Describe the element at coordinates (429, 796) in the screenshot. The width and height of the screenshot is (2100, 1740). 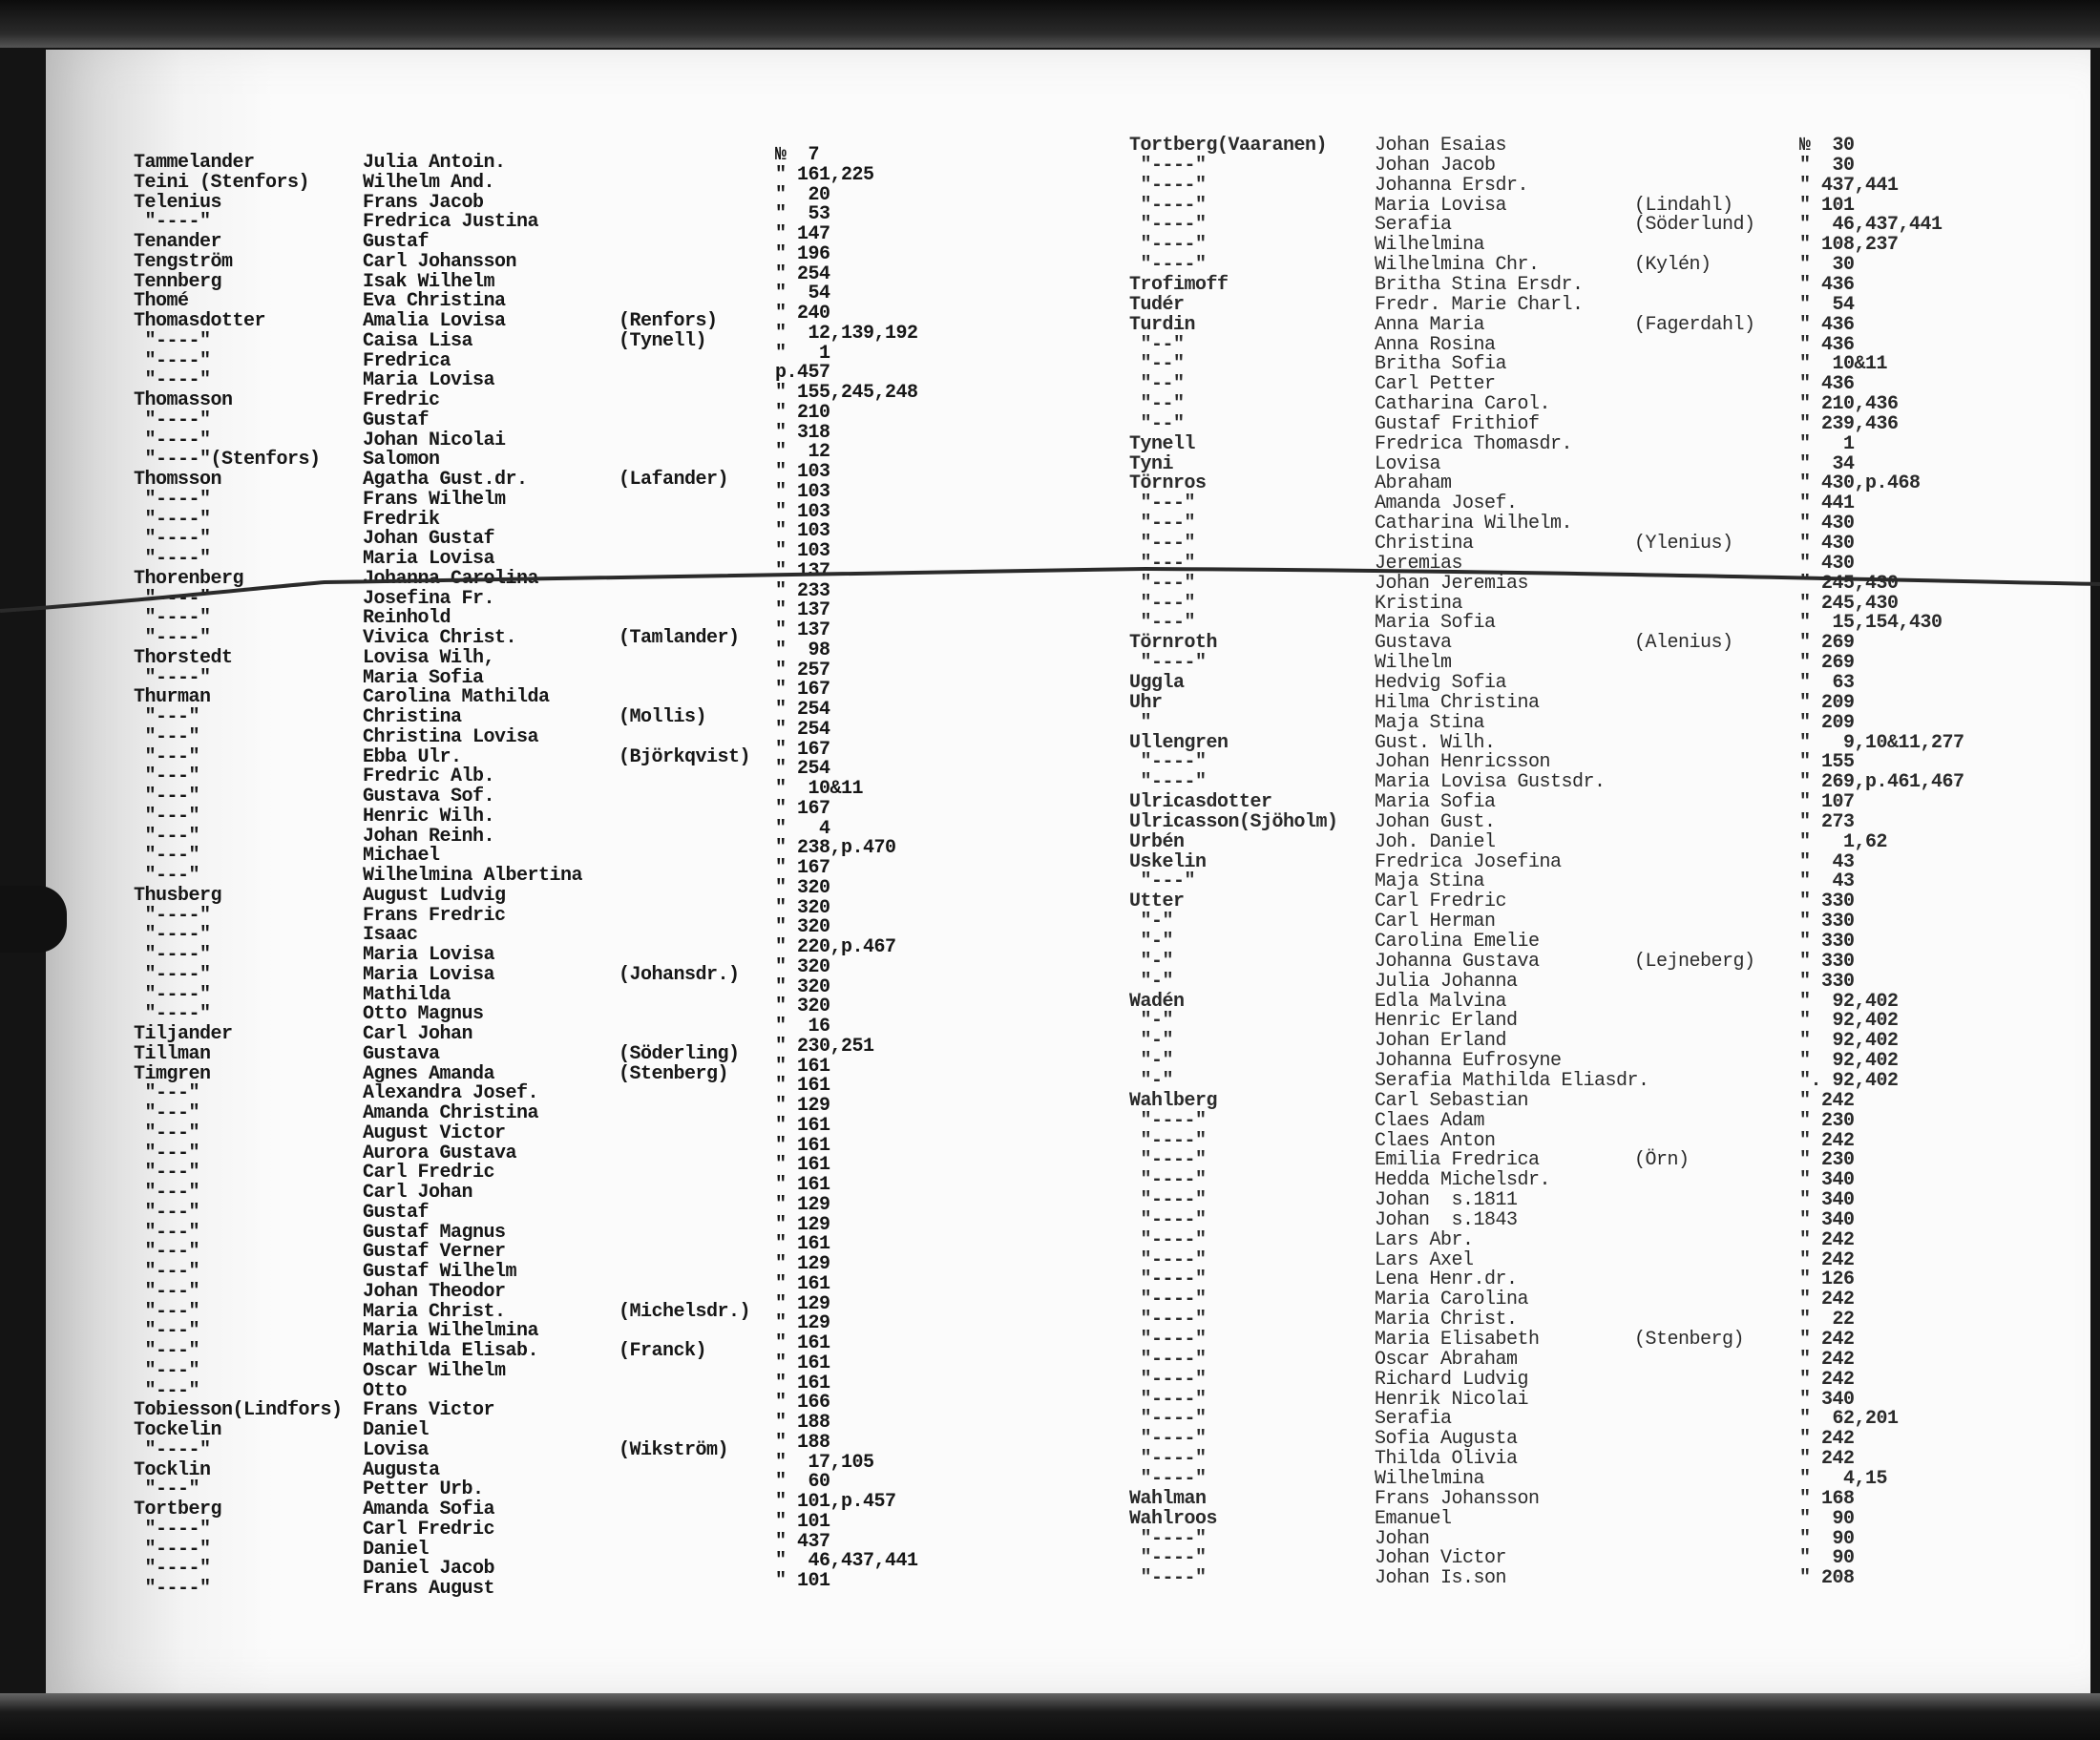
I see `entry-given: Gustava Sof.` at that location.